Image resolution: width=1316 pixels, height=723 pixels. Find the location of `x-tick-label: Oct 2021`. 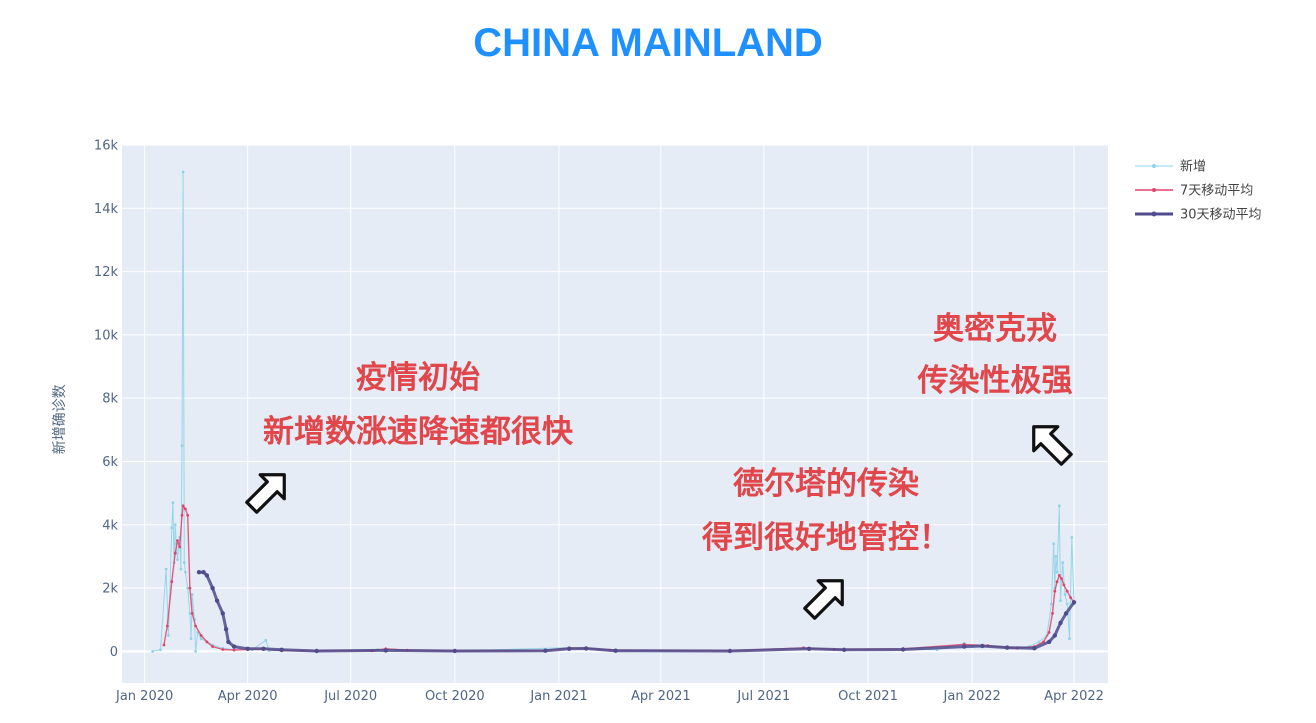

x-tick-label: Oct 2021 is located at coordinates (868, 696).